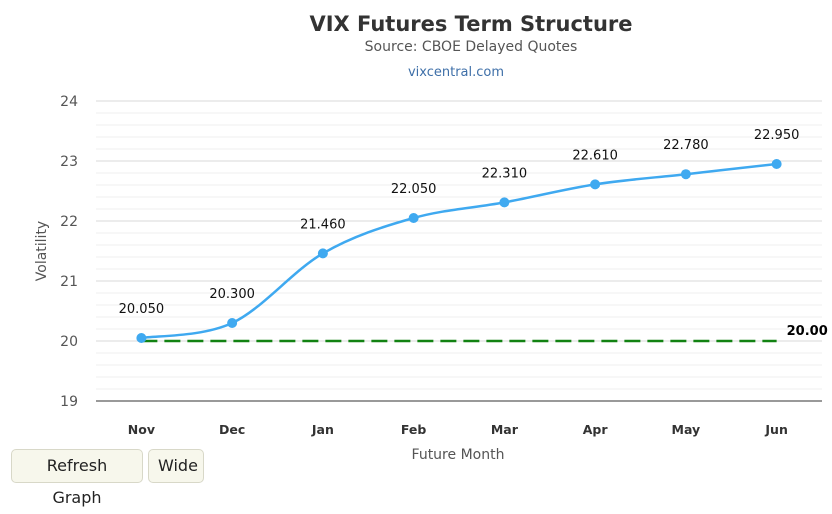  I want to click on data-label: 21.460, so click(323, 224).